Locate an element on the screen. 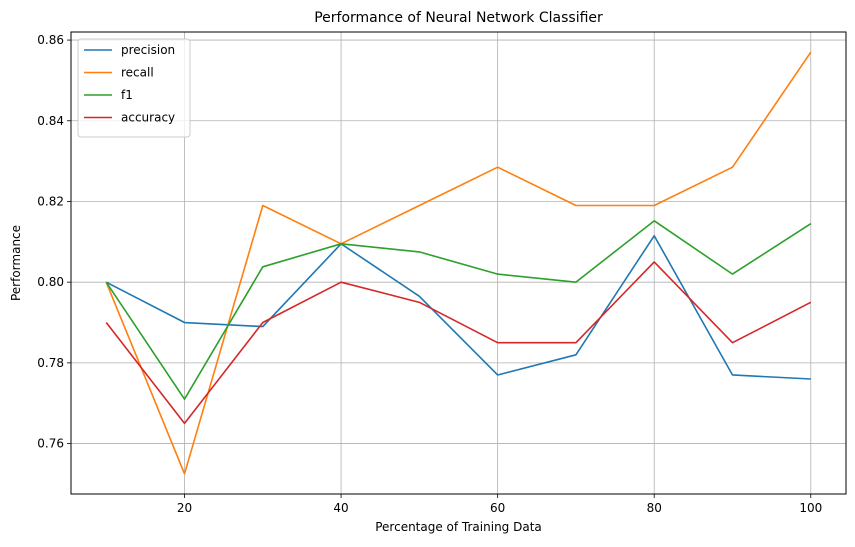 This screenshot has height=547, width=855. legend-label-f1: f1 is located at coordinates (127, 95).